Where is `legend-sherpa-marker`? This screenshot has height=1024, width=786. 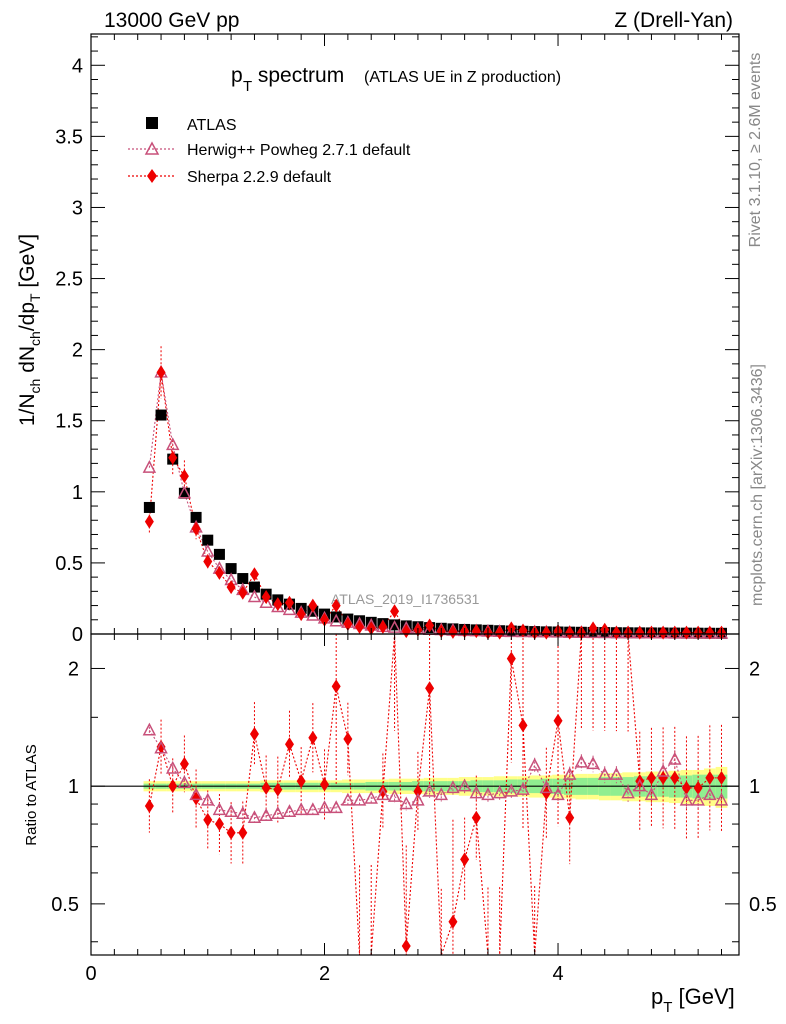
legend-sherpa-marker is located at coordinates (152, 176).